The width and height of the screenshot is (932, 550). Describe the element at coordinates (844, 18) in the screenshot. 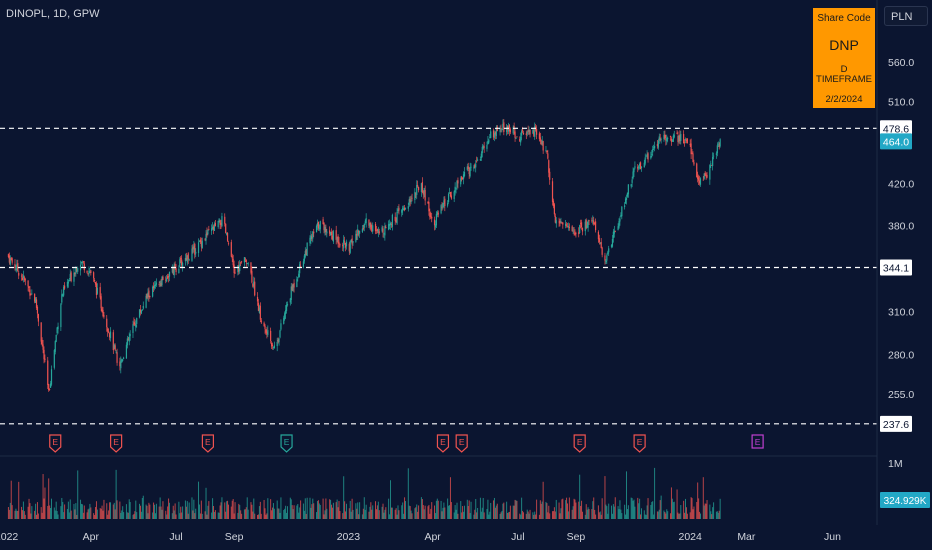

I see `share-code-label: Share Code` at that location.